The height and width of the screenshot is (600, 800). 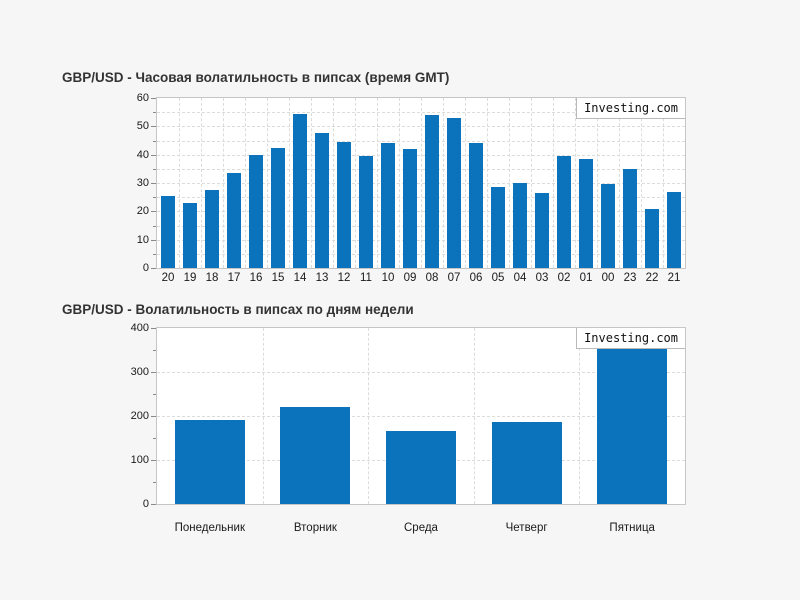 What do you see at coordinates (542, 278) in the screenshot?
I see `x-tick-label: 03` at bounding box center [542, 278].